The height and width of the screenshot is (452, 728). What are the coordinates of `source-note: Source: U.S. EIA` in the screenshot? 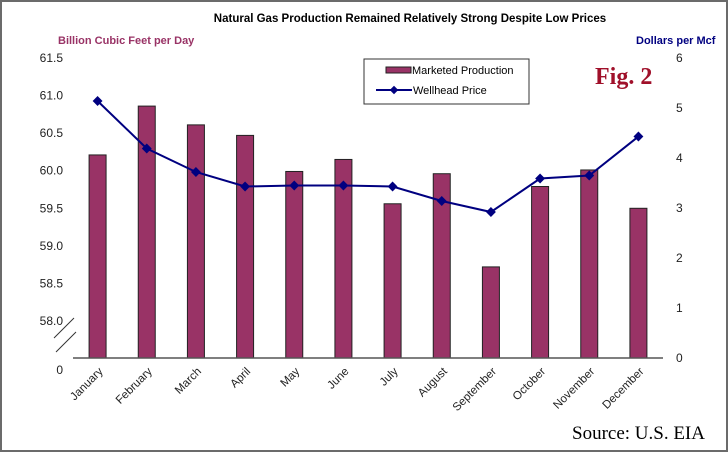 It's located at (638, 433).